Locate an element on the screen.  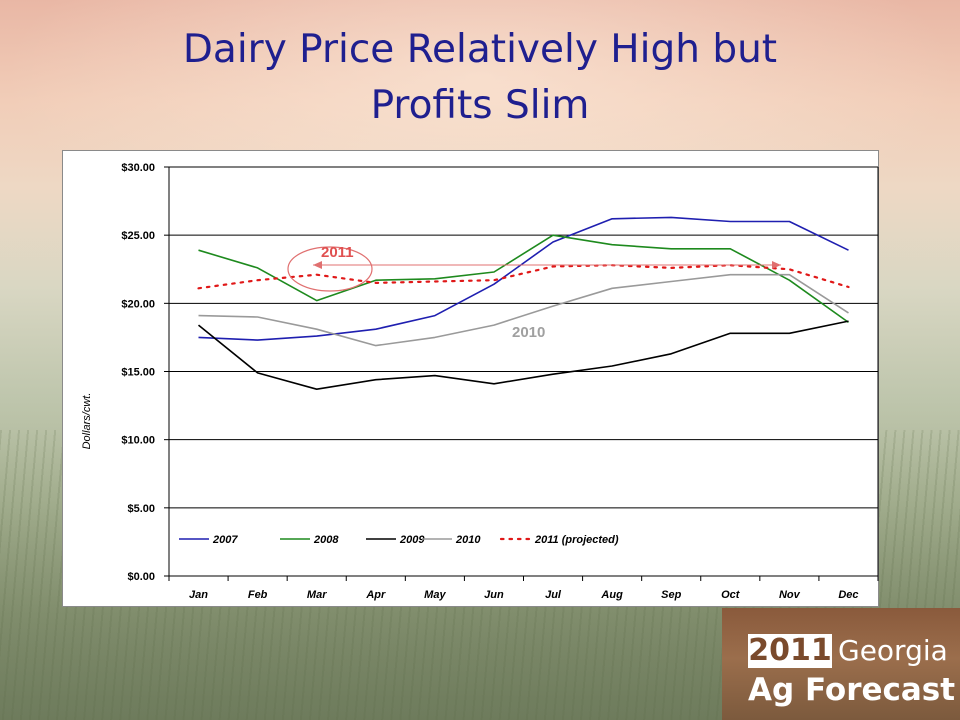
x-tick-label: Mar is located at coordinates (317, 595).